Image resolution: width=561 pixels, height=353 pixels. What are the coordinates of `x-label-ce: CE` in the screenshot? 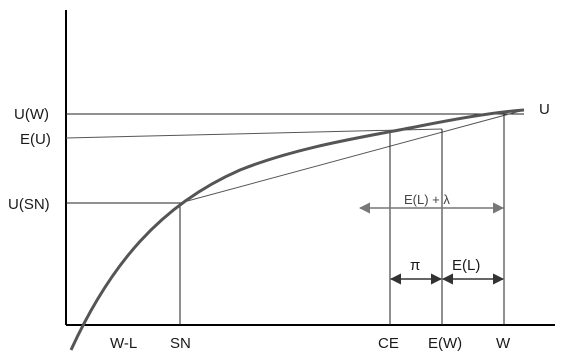 It's located at (388, 343).